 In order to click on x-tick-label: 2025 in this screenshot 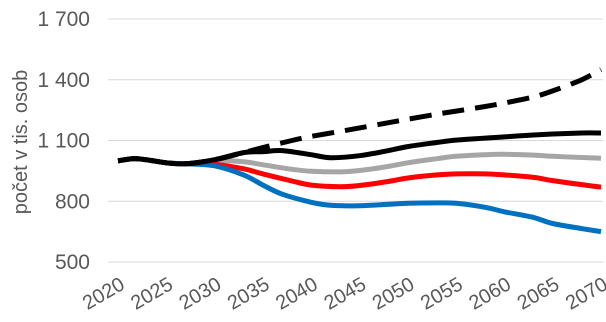, I will do `click(152, 293)`.